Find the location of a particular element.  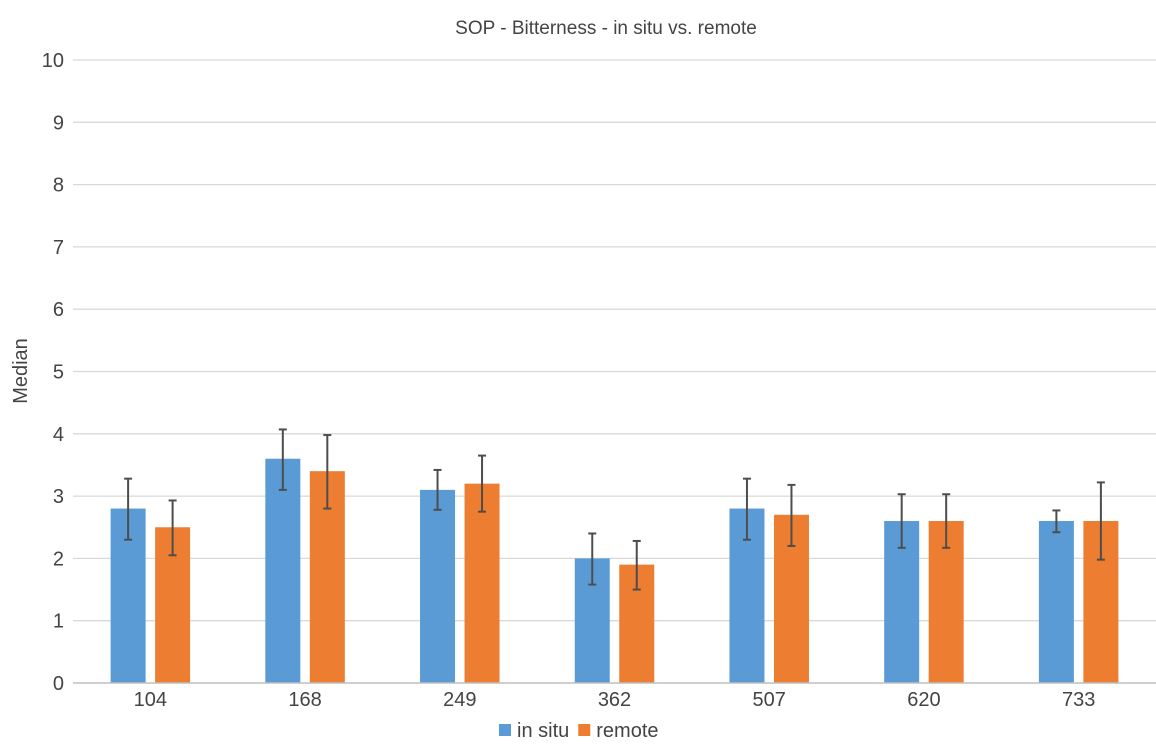

x-tick-label: 507 is located at coordinates (769, 700).